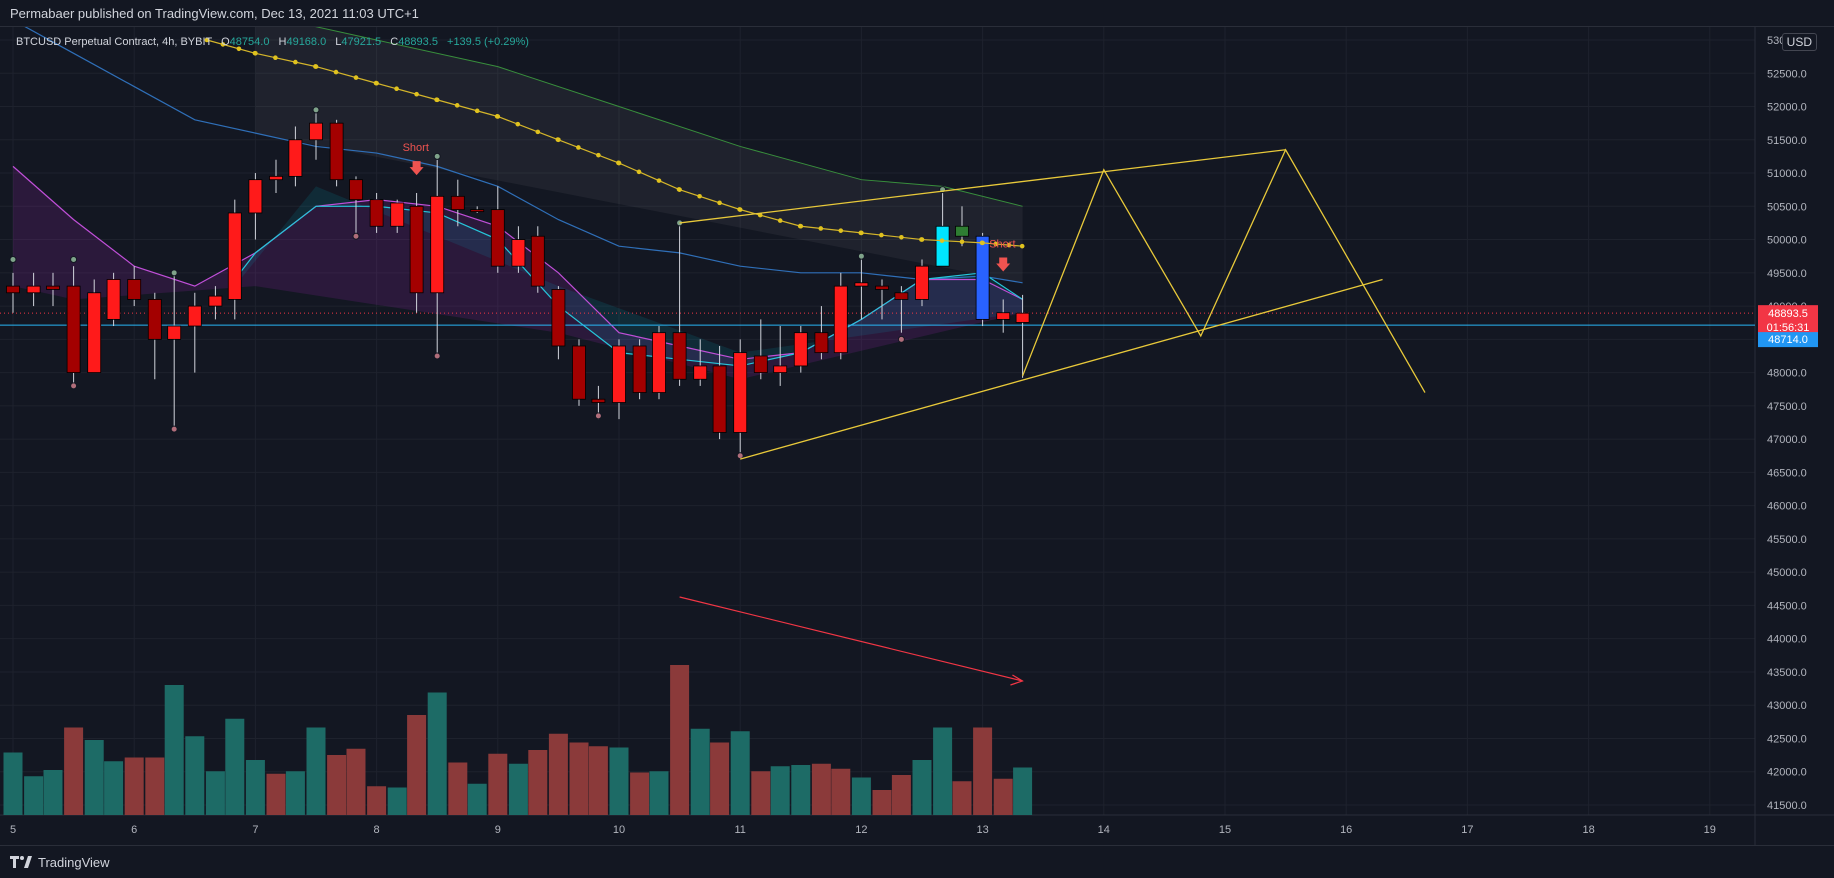  Describe the element at coordinates (1799, 42) in the screenshot. I see `currency-button: USD` at that location.